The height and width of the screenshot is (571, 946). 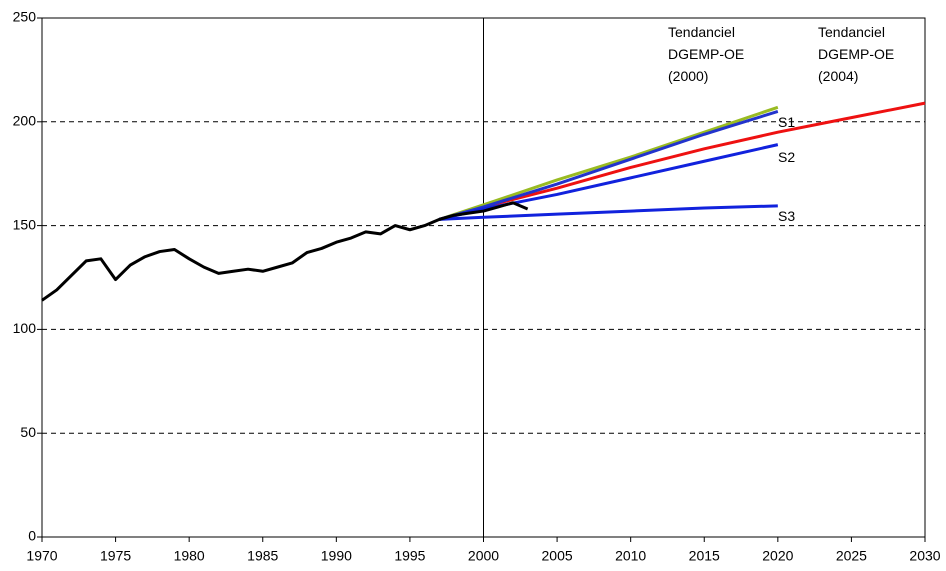 I want to click on y-tick-label: 150, so click(x=25, y=224).